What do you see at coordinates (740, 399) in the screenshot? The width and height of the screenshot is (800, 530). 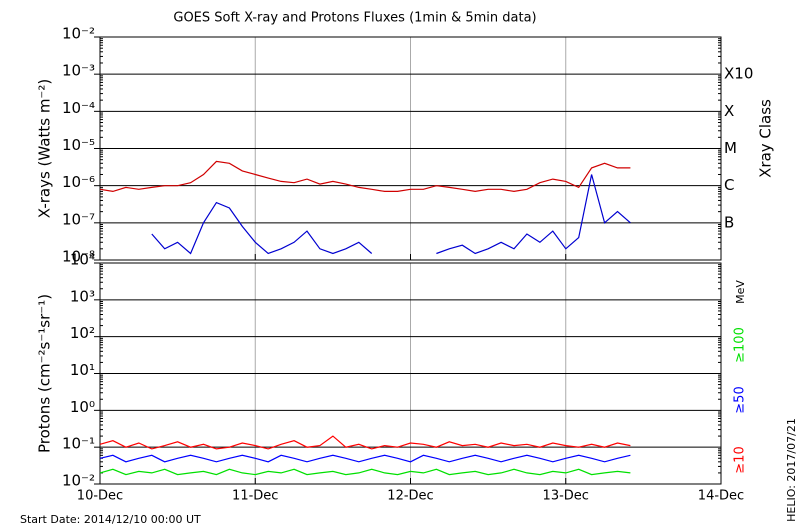 I see `series-label: ≥50` at bounding box center [740, 399].